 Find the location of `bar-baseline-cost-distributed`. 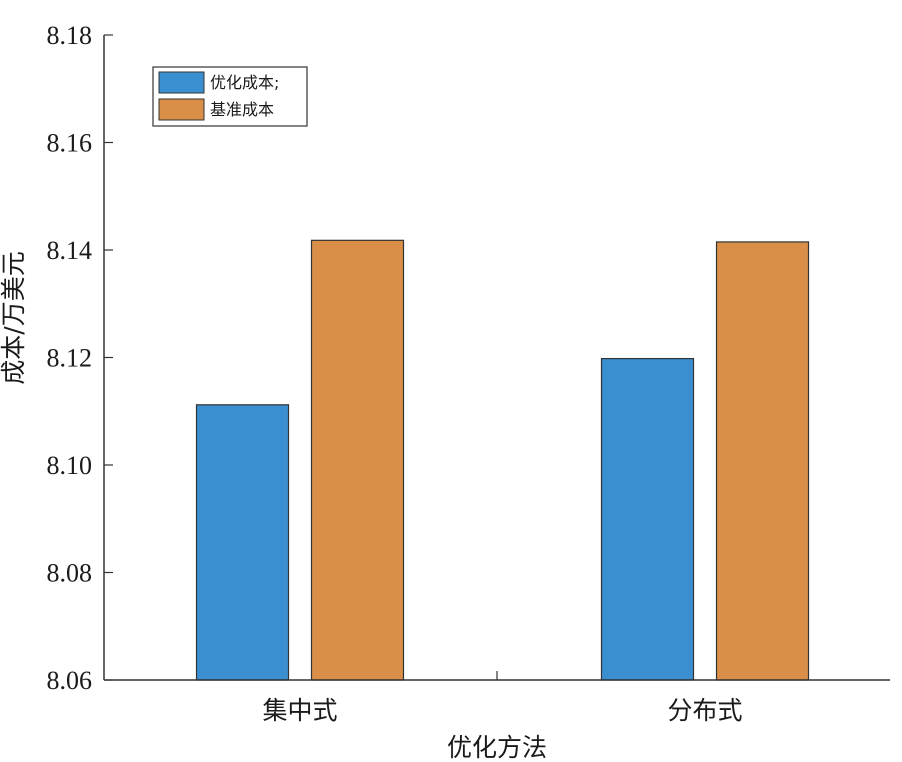

bar-baseline-cost-distributed is located at coordinates (762, 461).